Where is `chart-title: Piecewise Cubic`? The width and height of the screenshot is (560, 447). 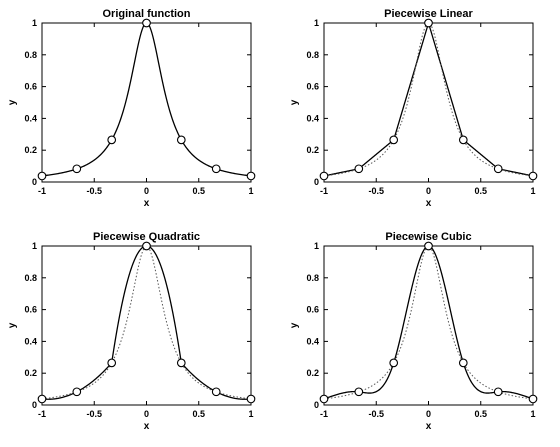
chart-title: Piecewise Cubic is located at coordinates (428, 237).